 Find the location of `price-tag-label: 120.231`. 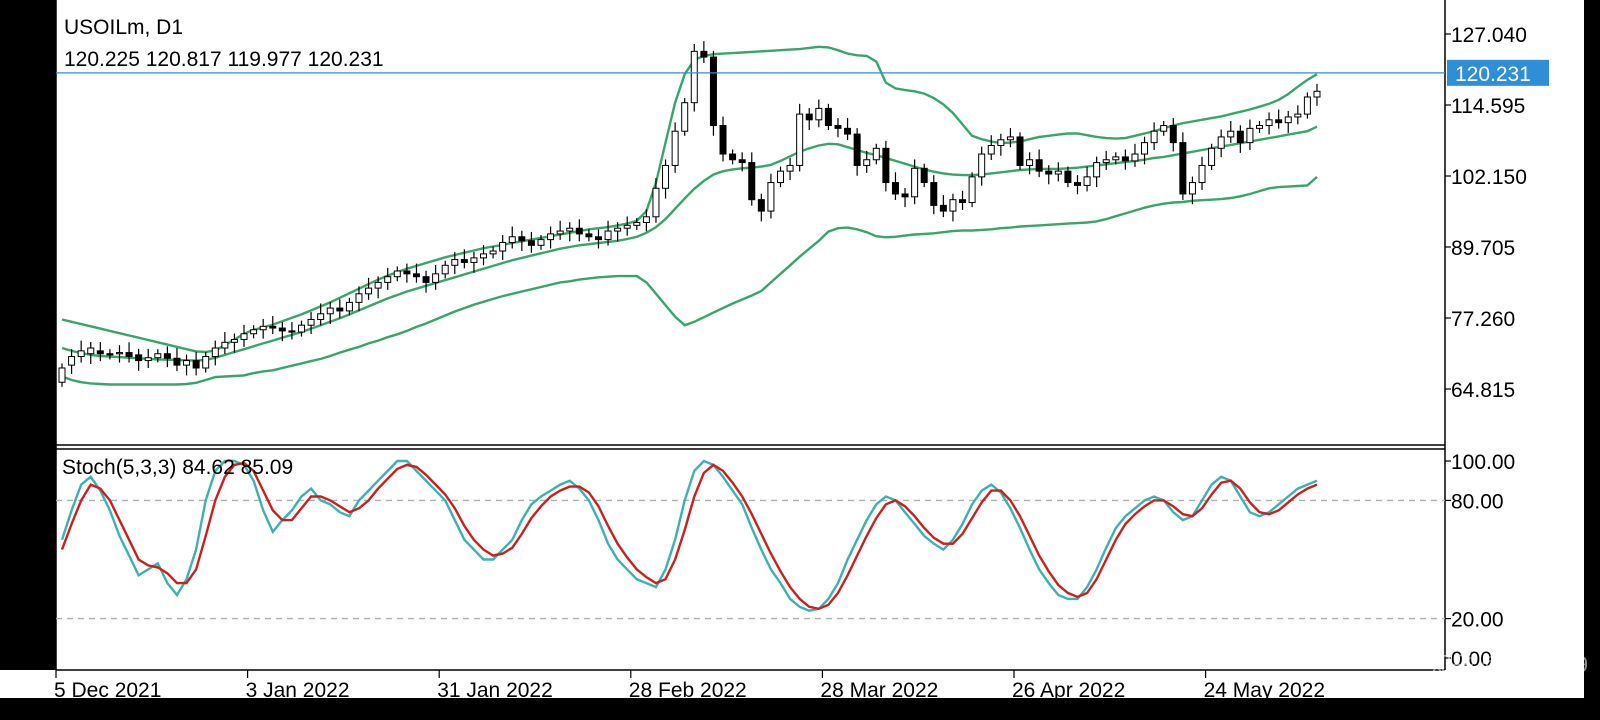

price-tag-label: 120.231 is located at coordinates (1493, 74).